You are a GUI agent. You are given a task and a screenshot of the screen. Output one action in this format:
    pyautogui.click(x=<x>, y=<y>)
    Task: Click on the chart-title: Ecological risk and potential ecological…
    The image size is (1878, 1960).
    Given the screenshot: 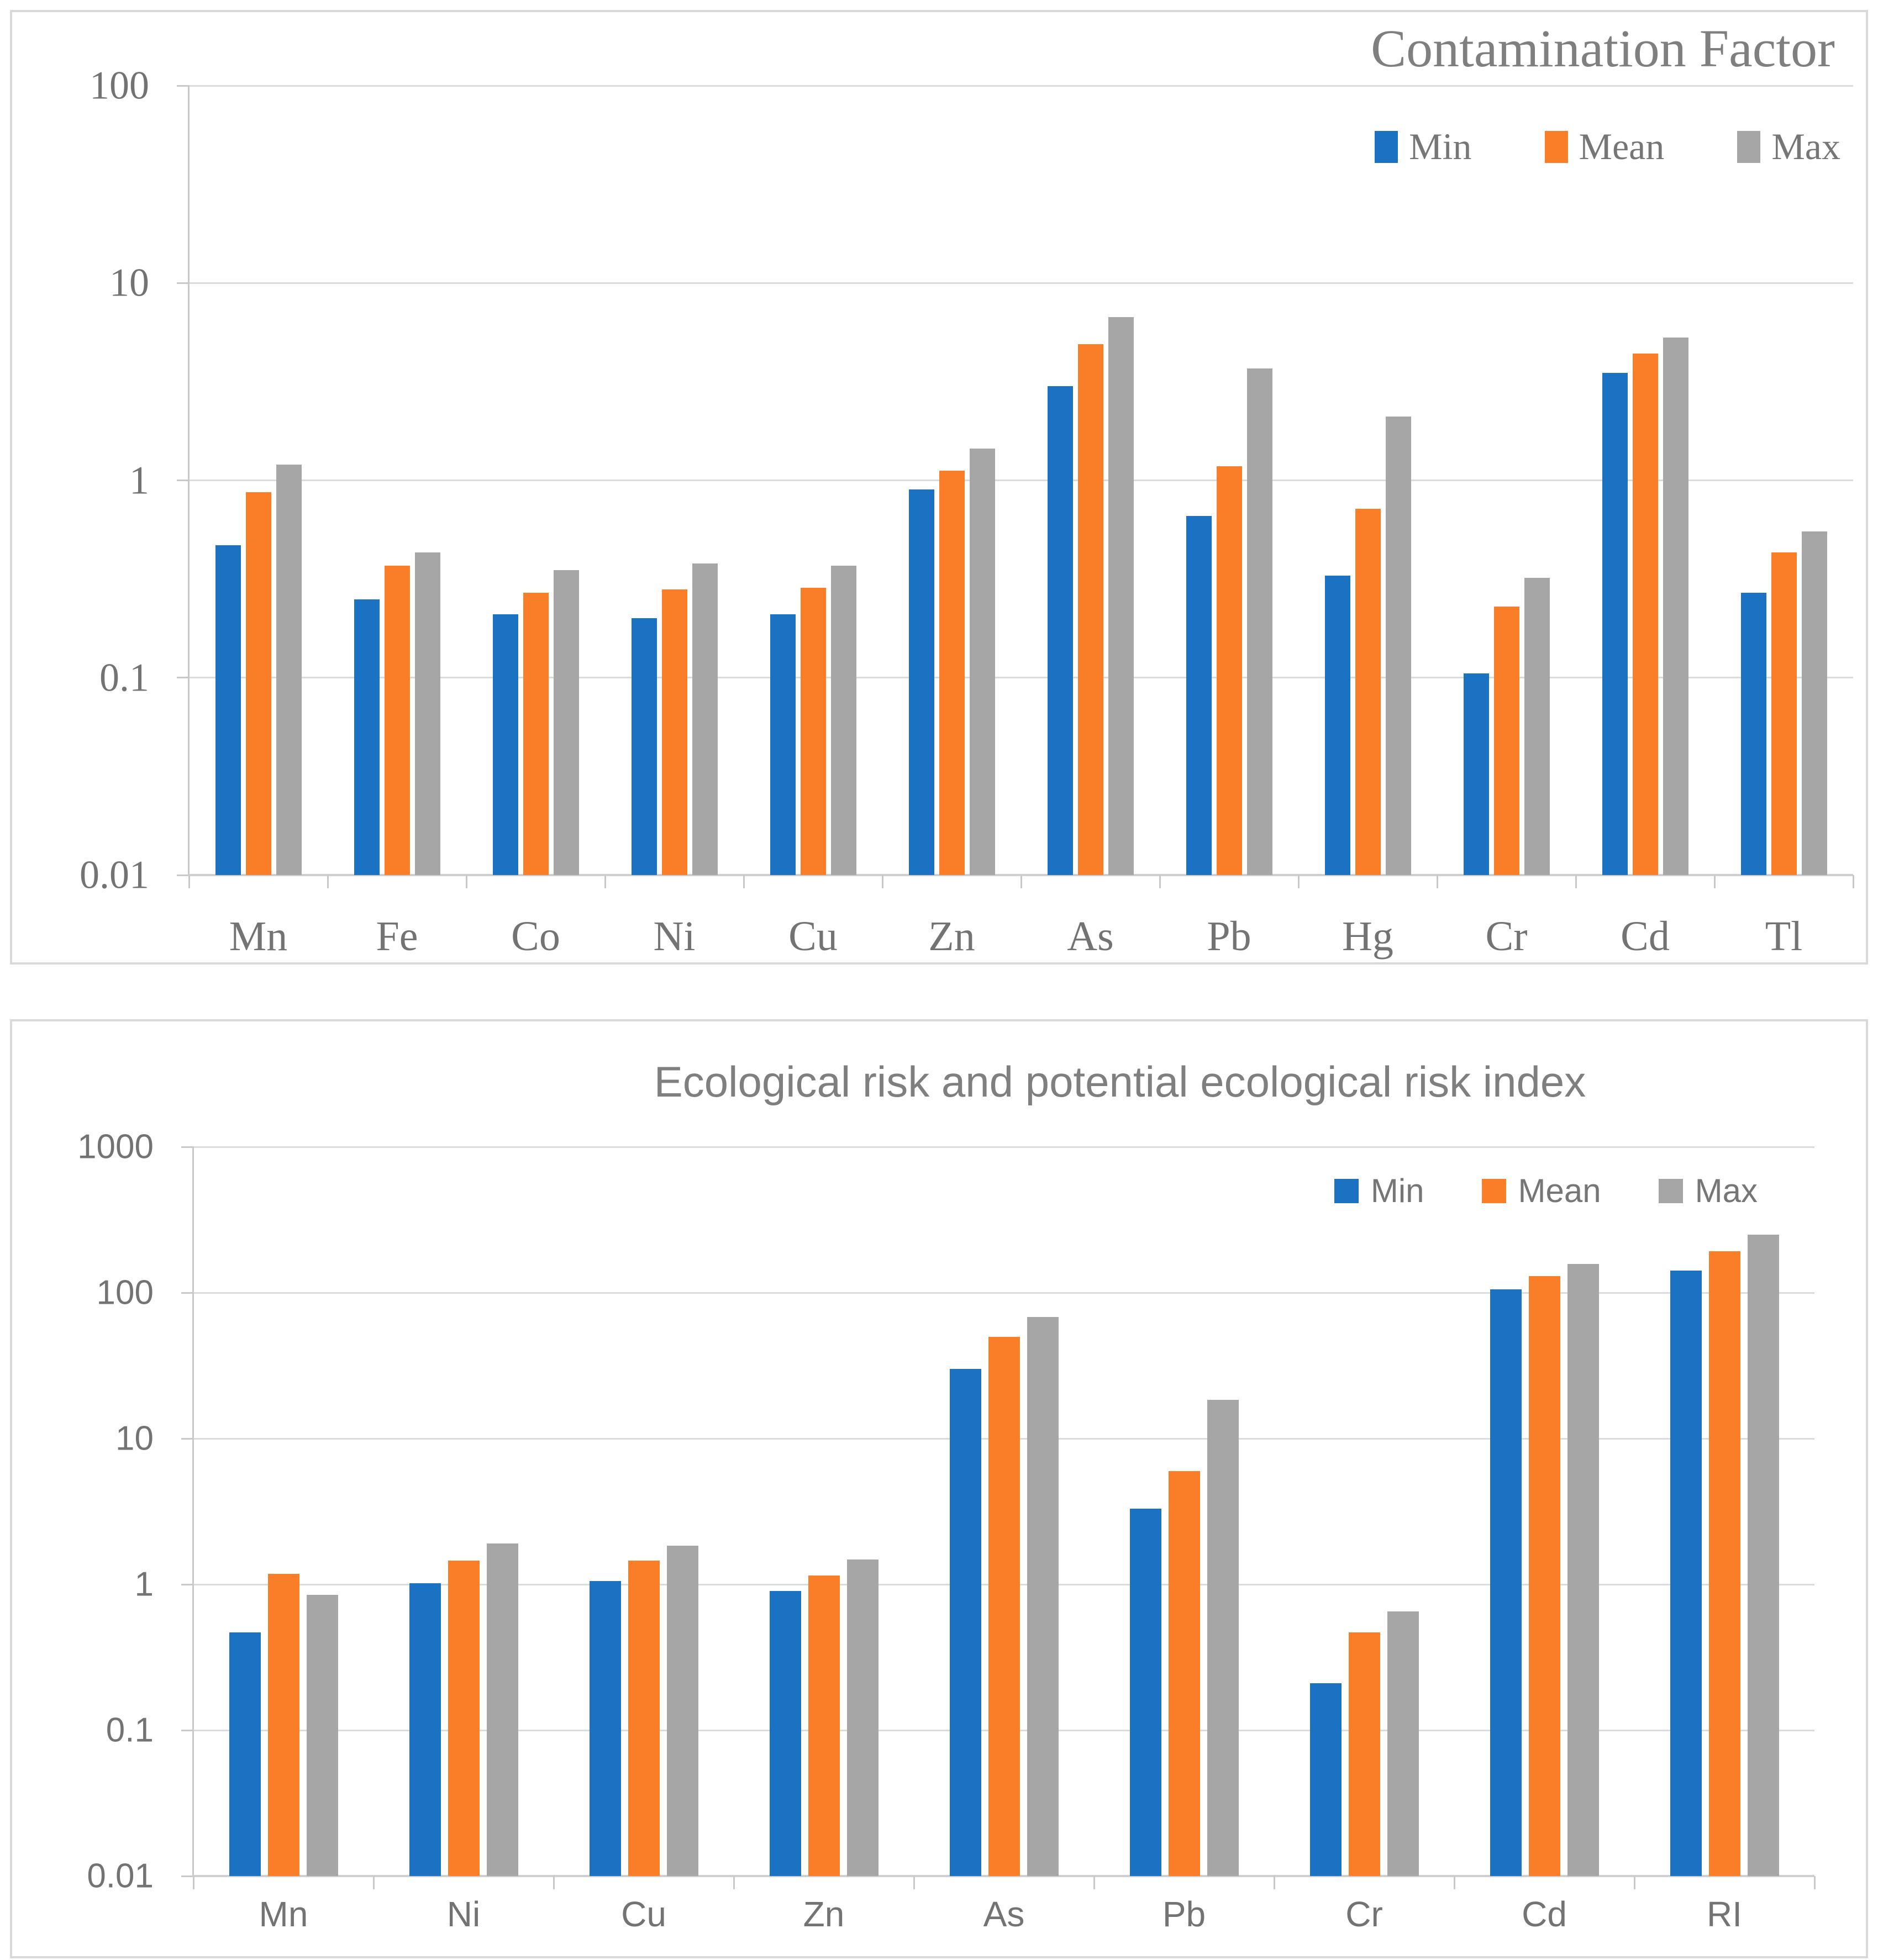 What is the action you would take?
    pyautogui.click(x=1120, y=1081)
    